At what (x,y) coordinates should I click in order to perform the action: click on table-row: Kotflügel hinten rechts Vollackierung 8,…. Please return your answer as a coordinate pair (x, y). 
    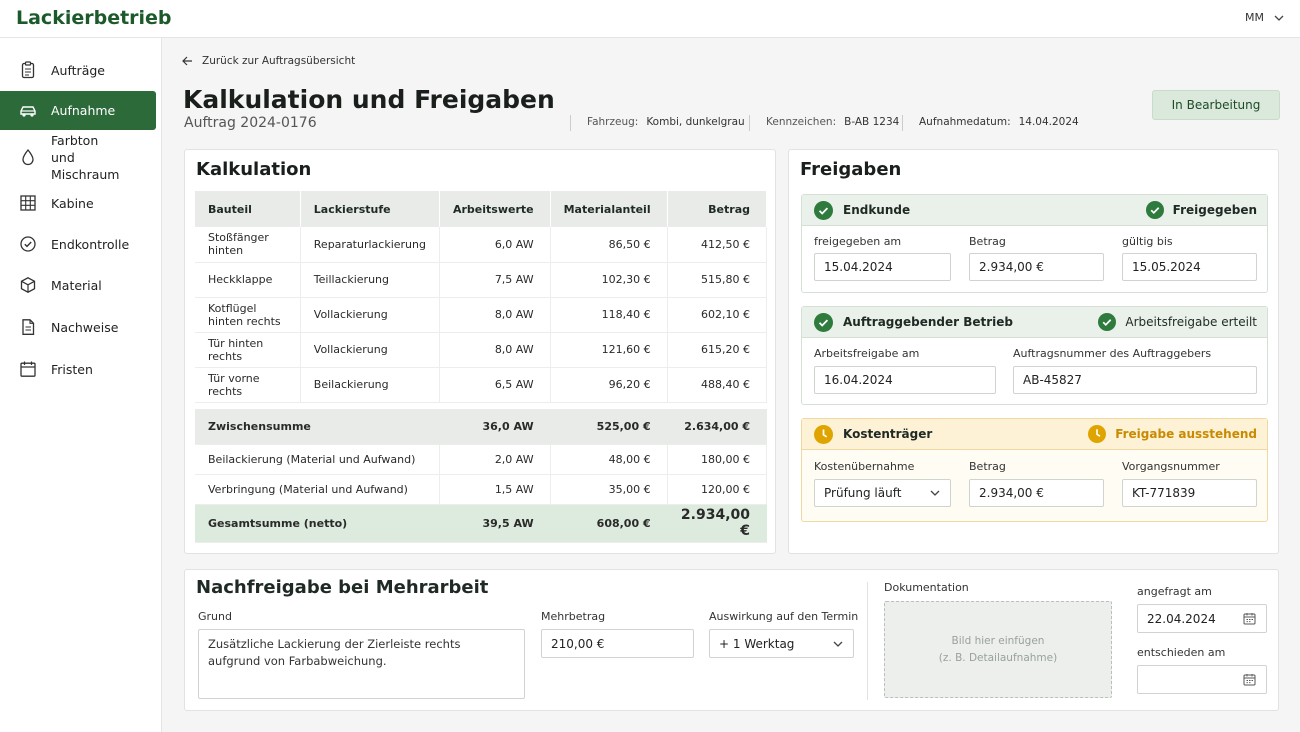
    Looking at the image, I should click on (481, 315).